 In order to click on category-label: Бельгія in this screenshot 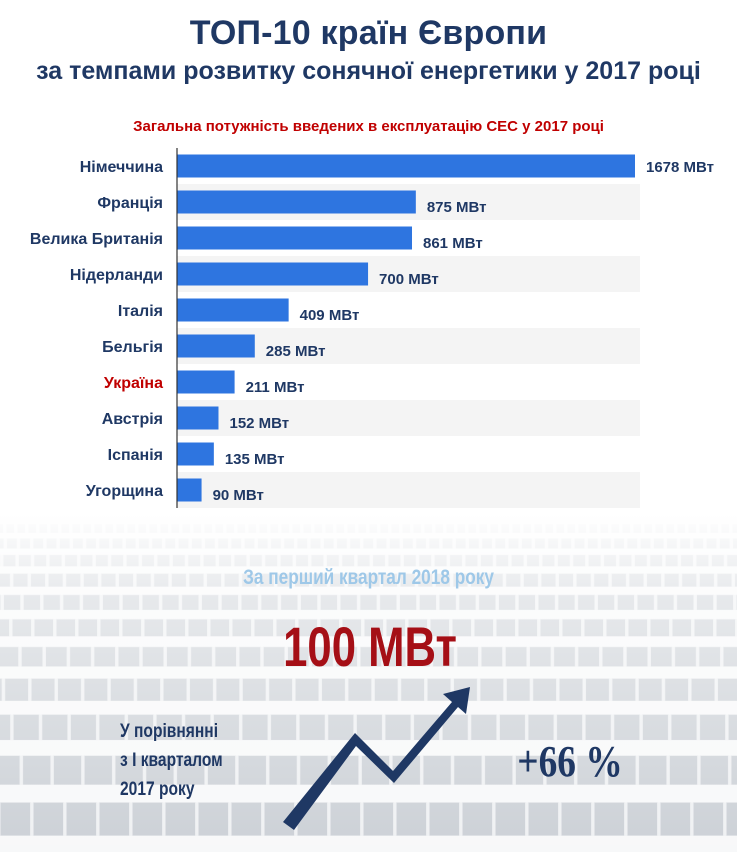, I will do `click(132, 347)`.